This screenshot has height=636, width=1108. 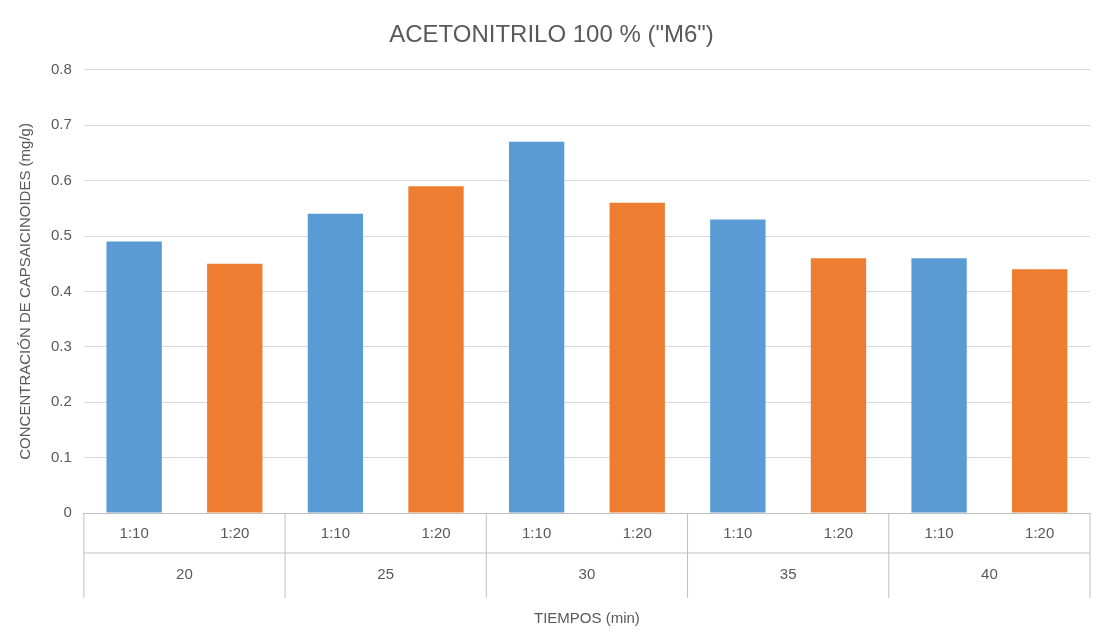 What do you see at coordinates (61, 290) in the screenshot?
I see `y-tick-label: 0.4` at bounding box center [61, 290].